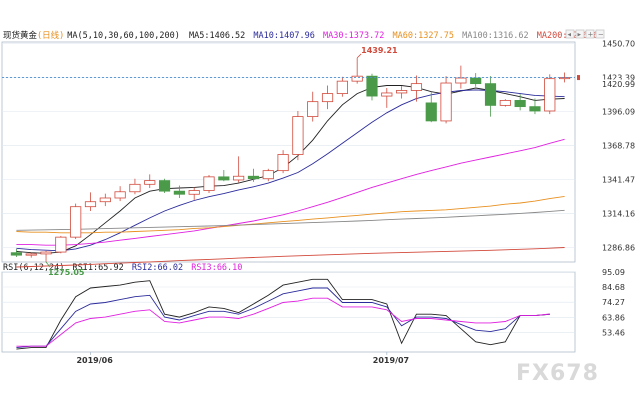 The height and width of the screenshot is (400, 640). Describe the element at coordinates (94, 360) in the screenshot. I see `date-label: 2019/06` at that location.